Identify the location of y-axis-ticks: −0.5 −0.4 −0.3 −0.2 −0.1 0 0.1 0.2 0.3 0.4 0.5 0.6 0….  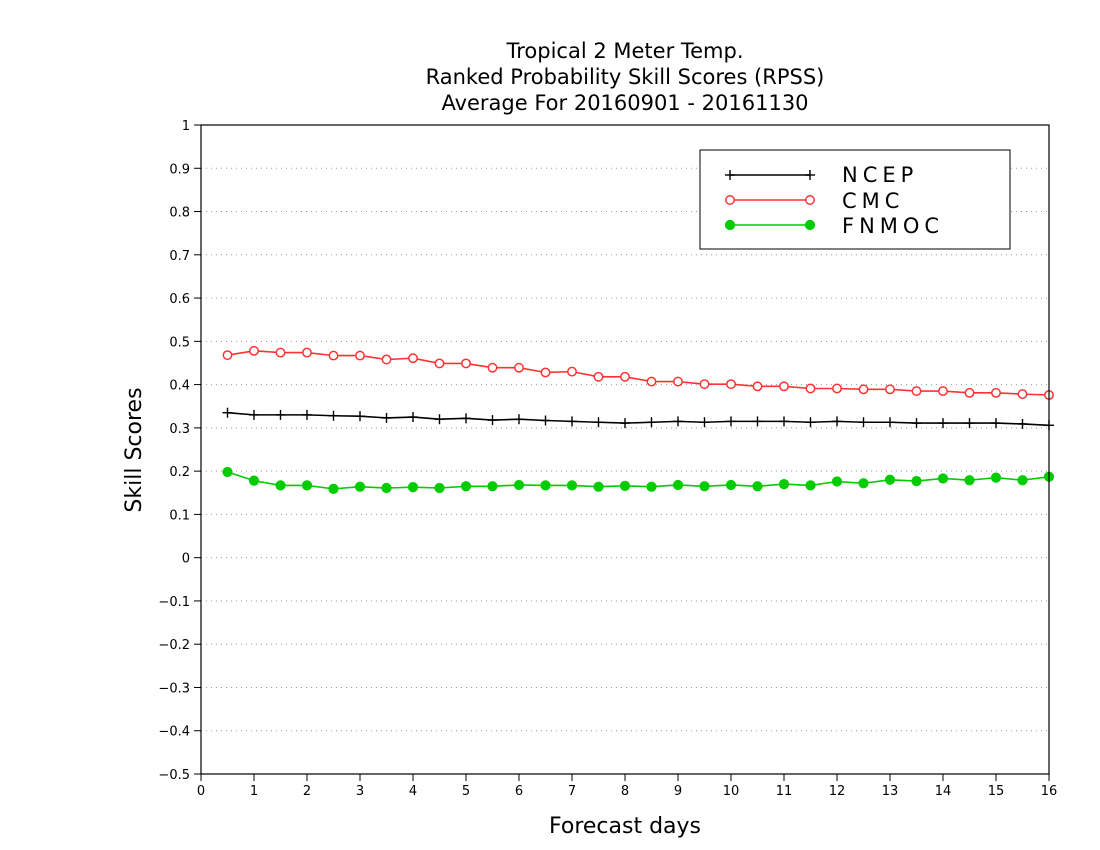
(179, 451).